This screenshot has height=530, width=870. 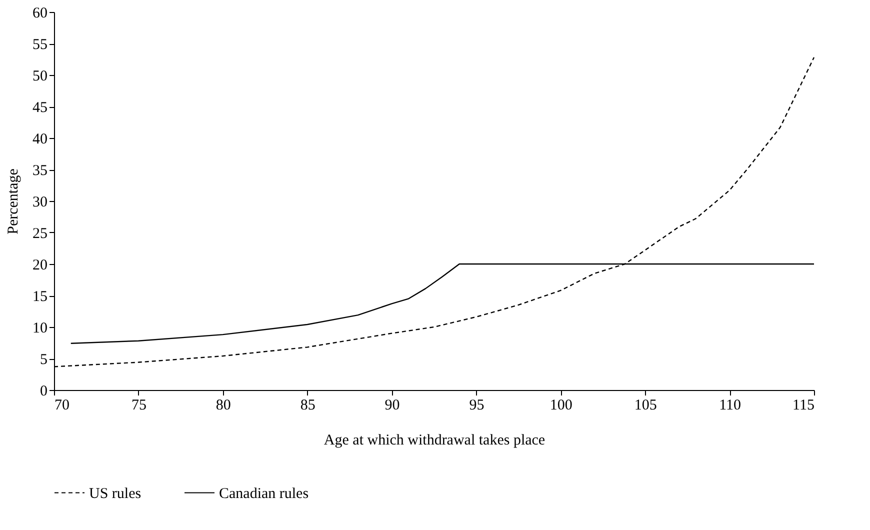 I want to click on y-tick-label: 0, so click(x=44, y=392).